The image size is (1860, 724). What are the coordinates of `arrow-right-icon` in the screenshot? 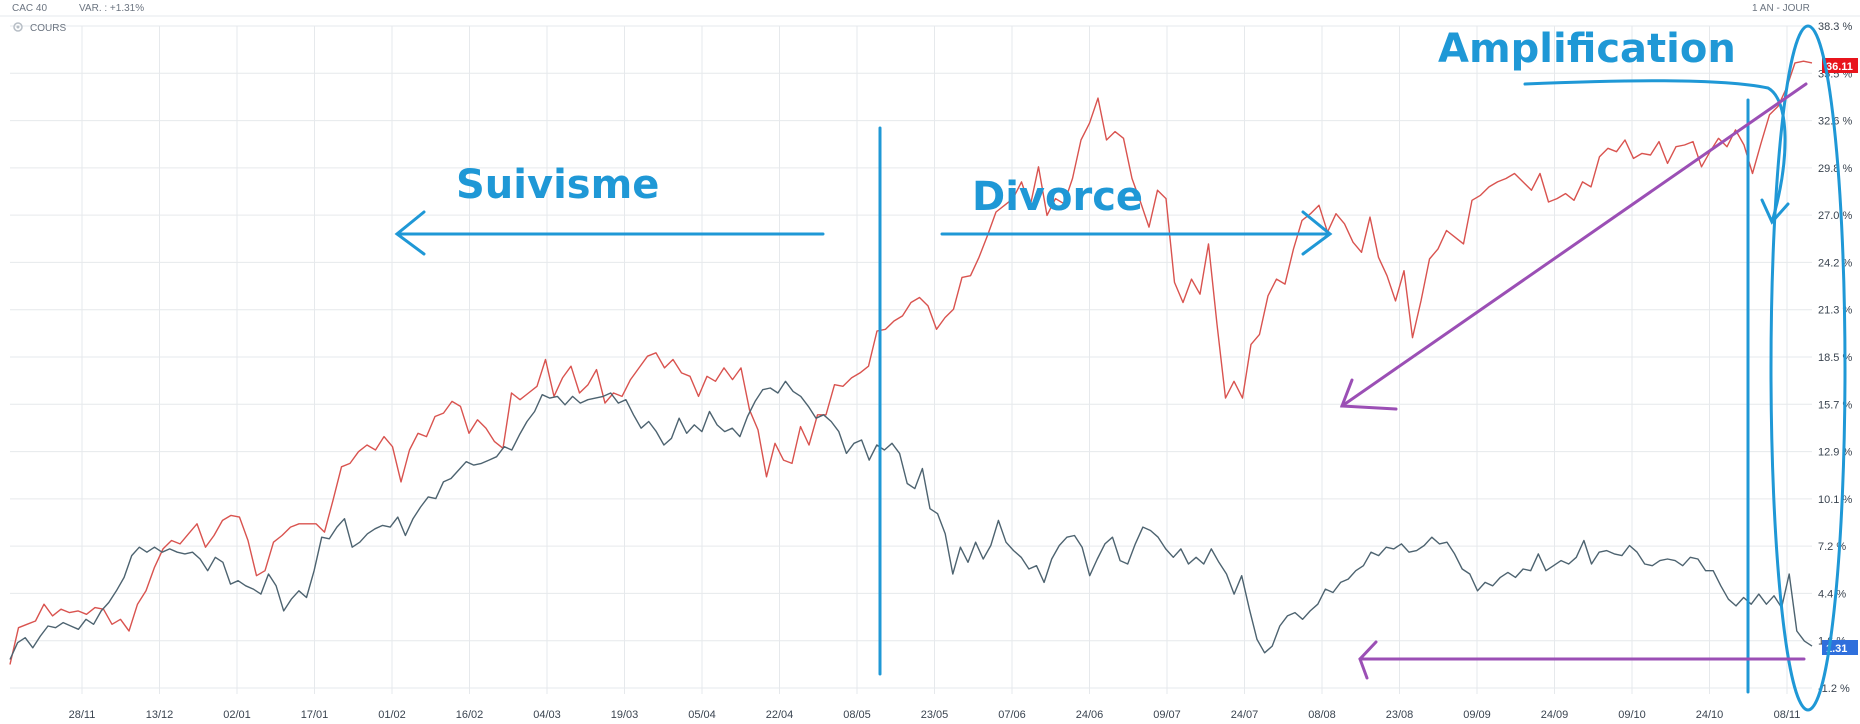 It's located at (1136, 233).